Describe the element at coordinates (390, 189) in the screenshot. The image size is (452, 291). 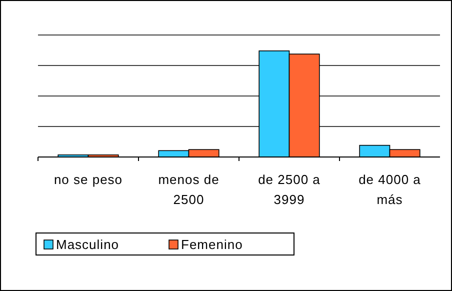
I see `x-tick-label: de 4000 a más` at that location.